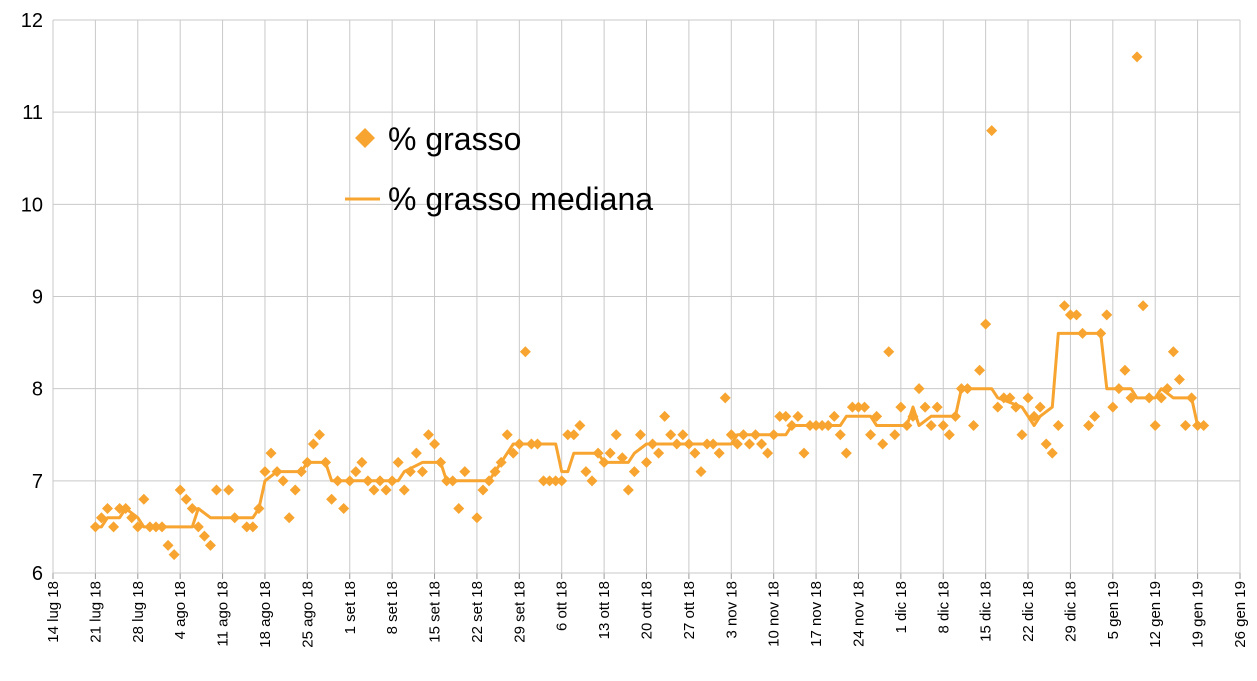 The image size is (1257, 681). I want to click on x-tick-label: 19 gen 19, so click(1198, 614).